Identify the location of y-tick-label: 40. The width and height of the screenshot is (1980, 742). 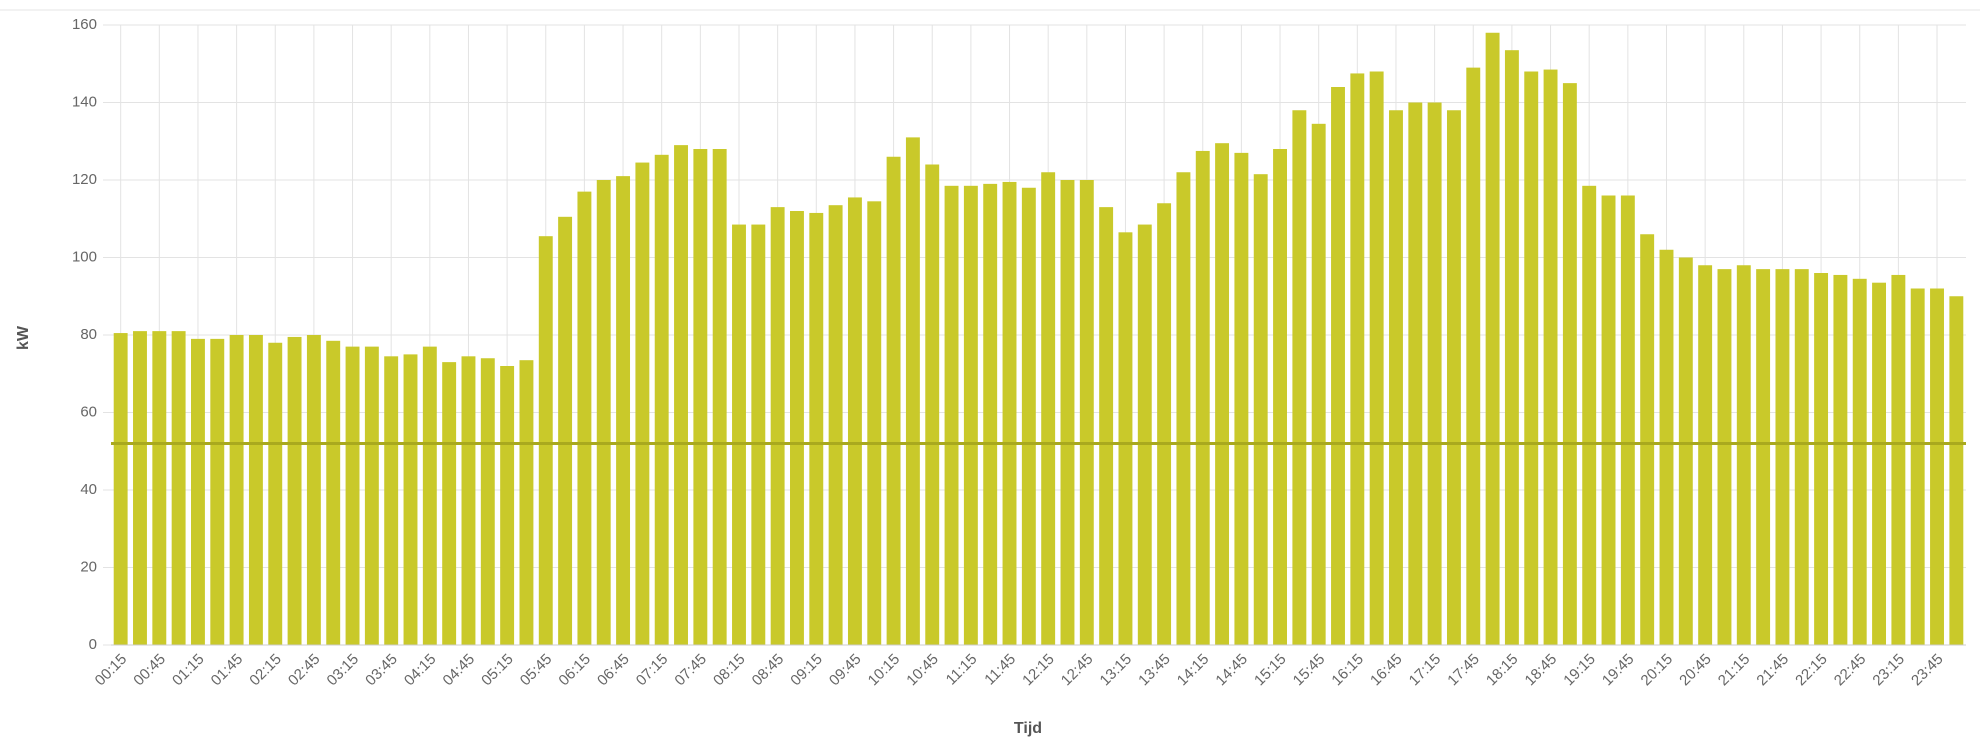
(88, 489).